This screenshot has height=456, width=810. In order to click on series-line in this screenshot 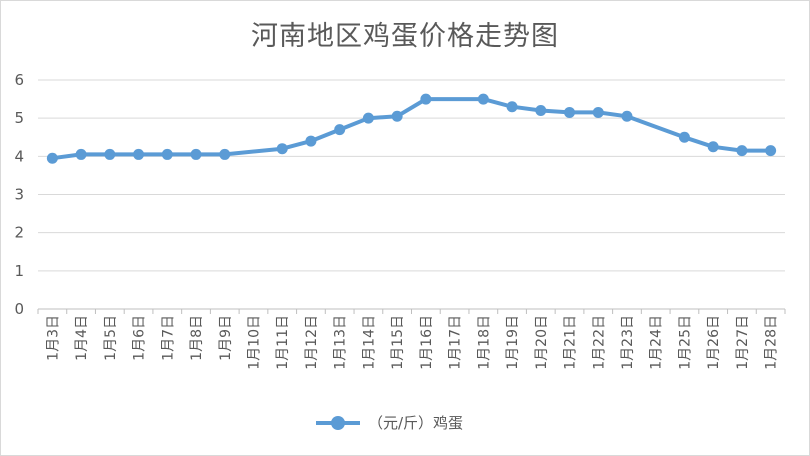, I will do `click(411, 129)`.